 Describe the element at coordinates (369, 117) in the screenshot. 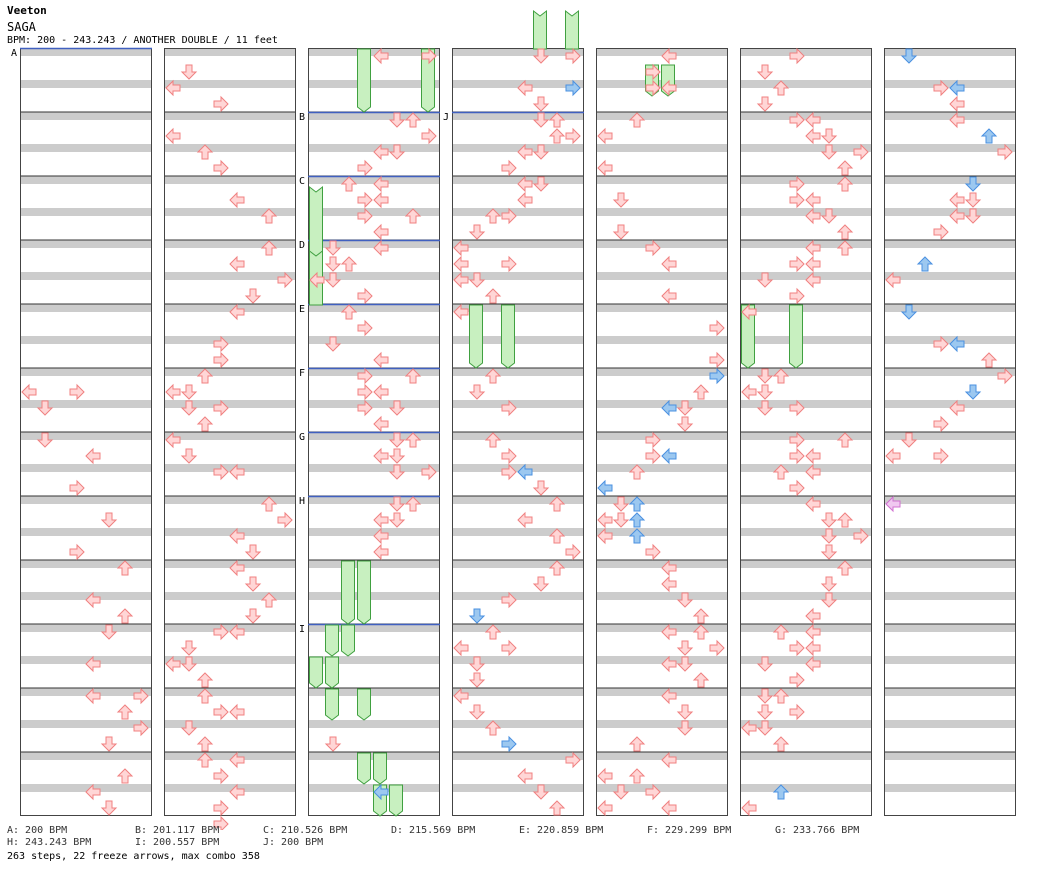

I see `section-marker-b: B` at that location.